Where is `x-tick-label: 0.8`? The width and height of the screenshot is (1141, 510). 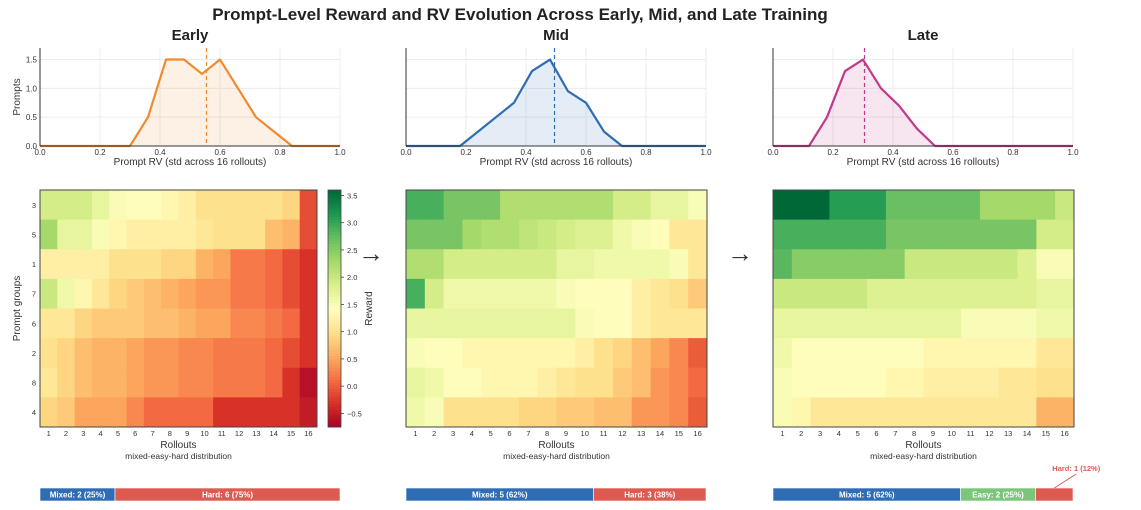
x-tick-label: 0.8 is located at coordinates (646, 152).